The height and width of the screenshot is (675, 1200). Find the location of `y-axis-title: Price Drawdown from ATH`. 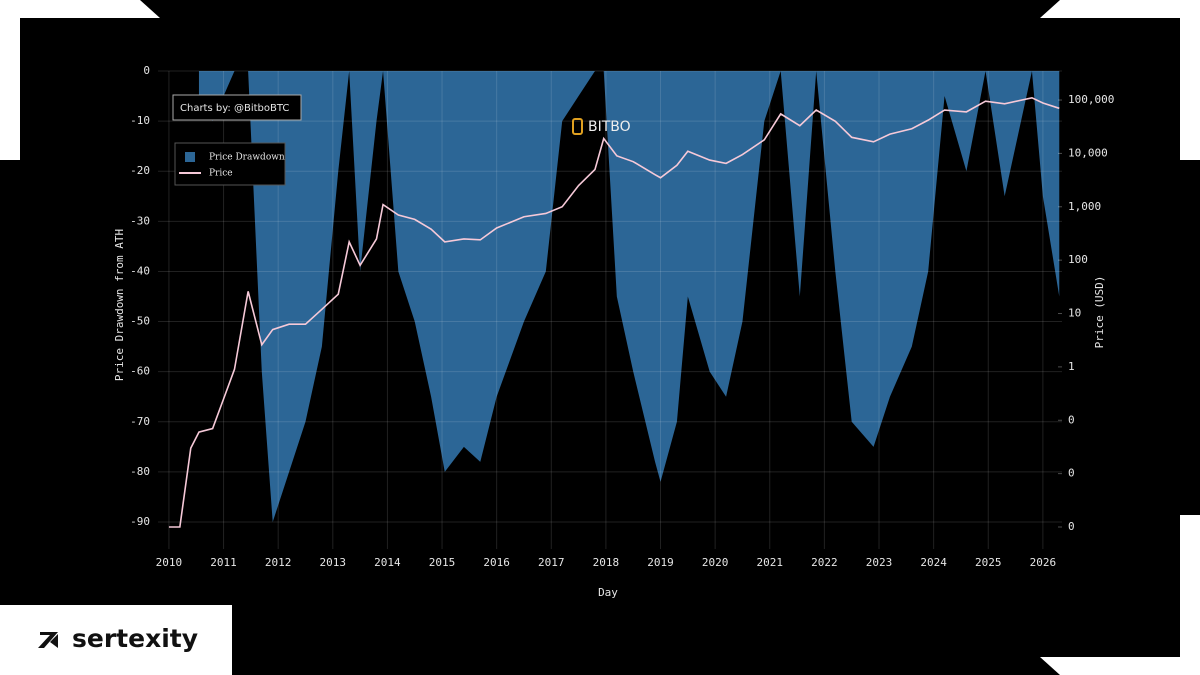

y-axis-title: Price Drawdown from ATH is located at coordinates (119, 305).